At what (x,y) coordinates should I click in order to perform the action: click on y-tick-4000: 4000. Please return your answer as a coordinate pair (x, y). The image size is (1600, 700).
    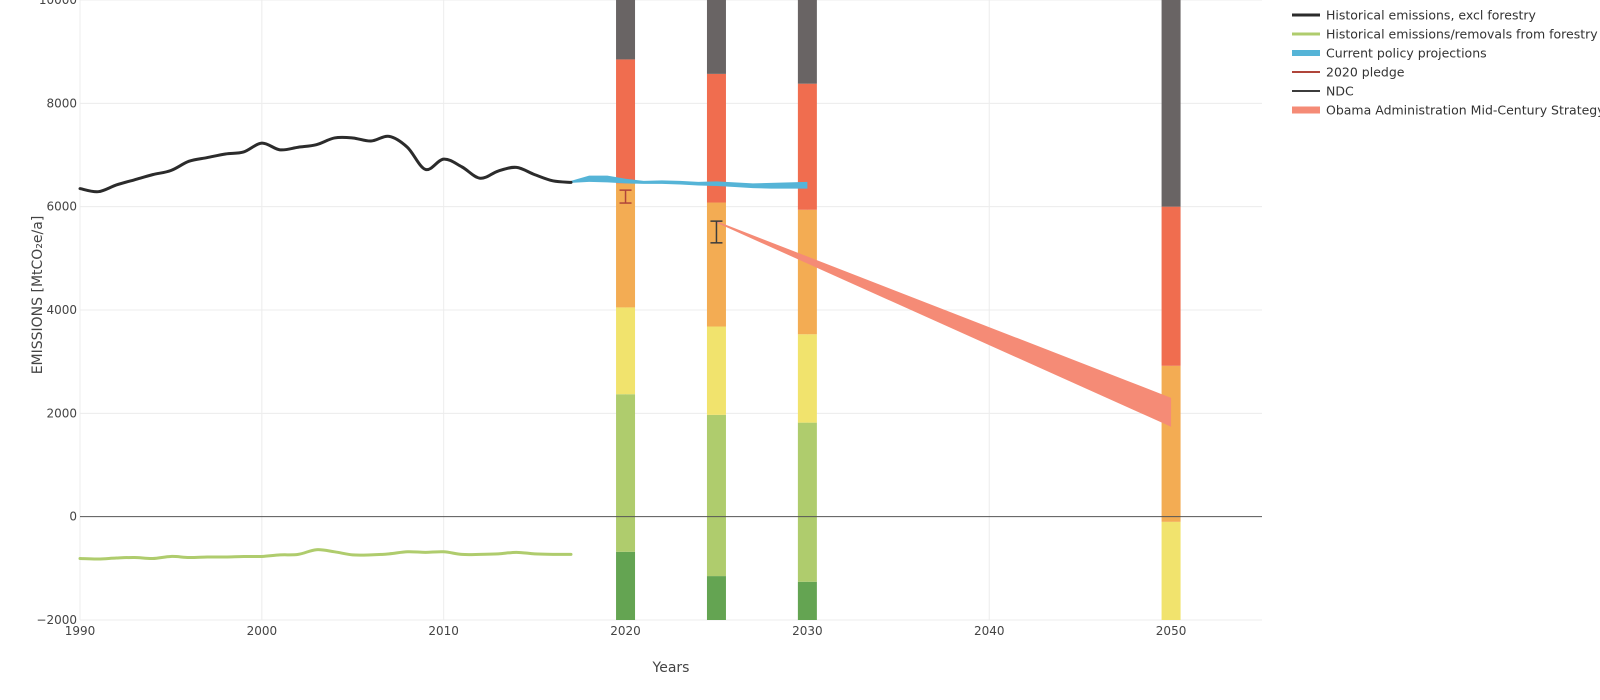
    Looking at the image, I should click on (61, 310).